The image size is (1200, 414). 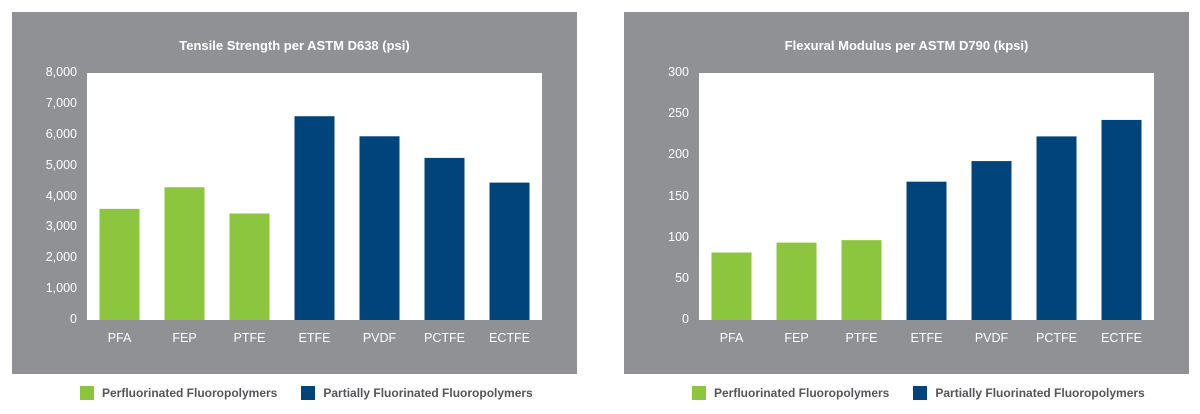 What do you see at coordinates (61, 226) in the screenshot?
I see `y-tick-label: 3,000` at bounding box center [61, 226].